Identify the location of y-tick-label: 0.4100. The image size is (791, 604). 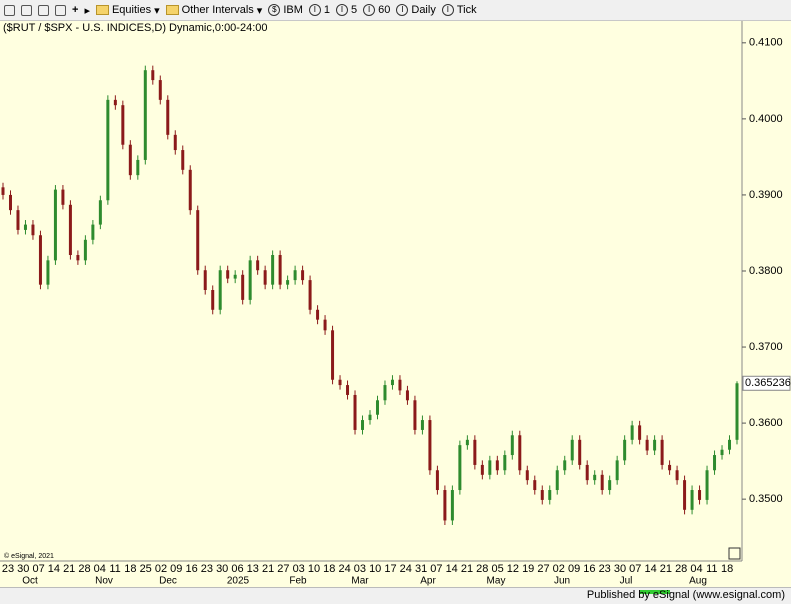
(766, 43).